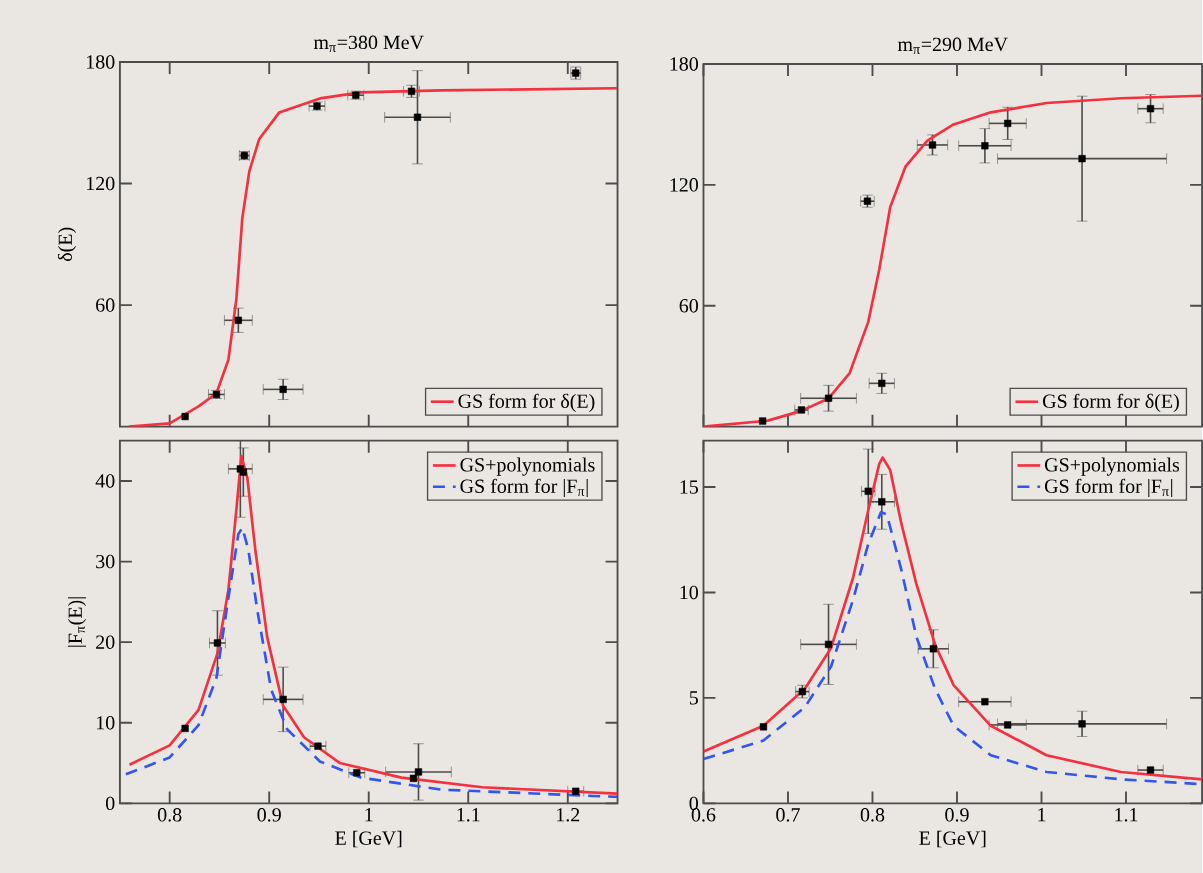  I want to click on y-tick-label: 15, so click(689, 487).